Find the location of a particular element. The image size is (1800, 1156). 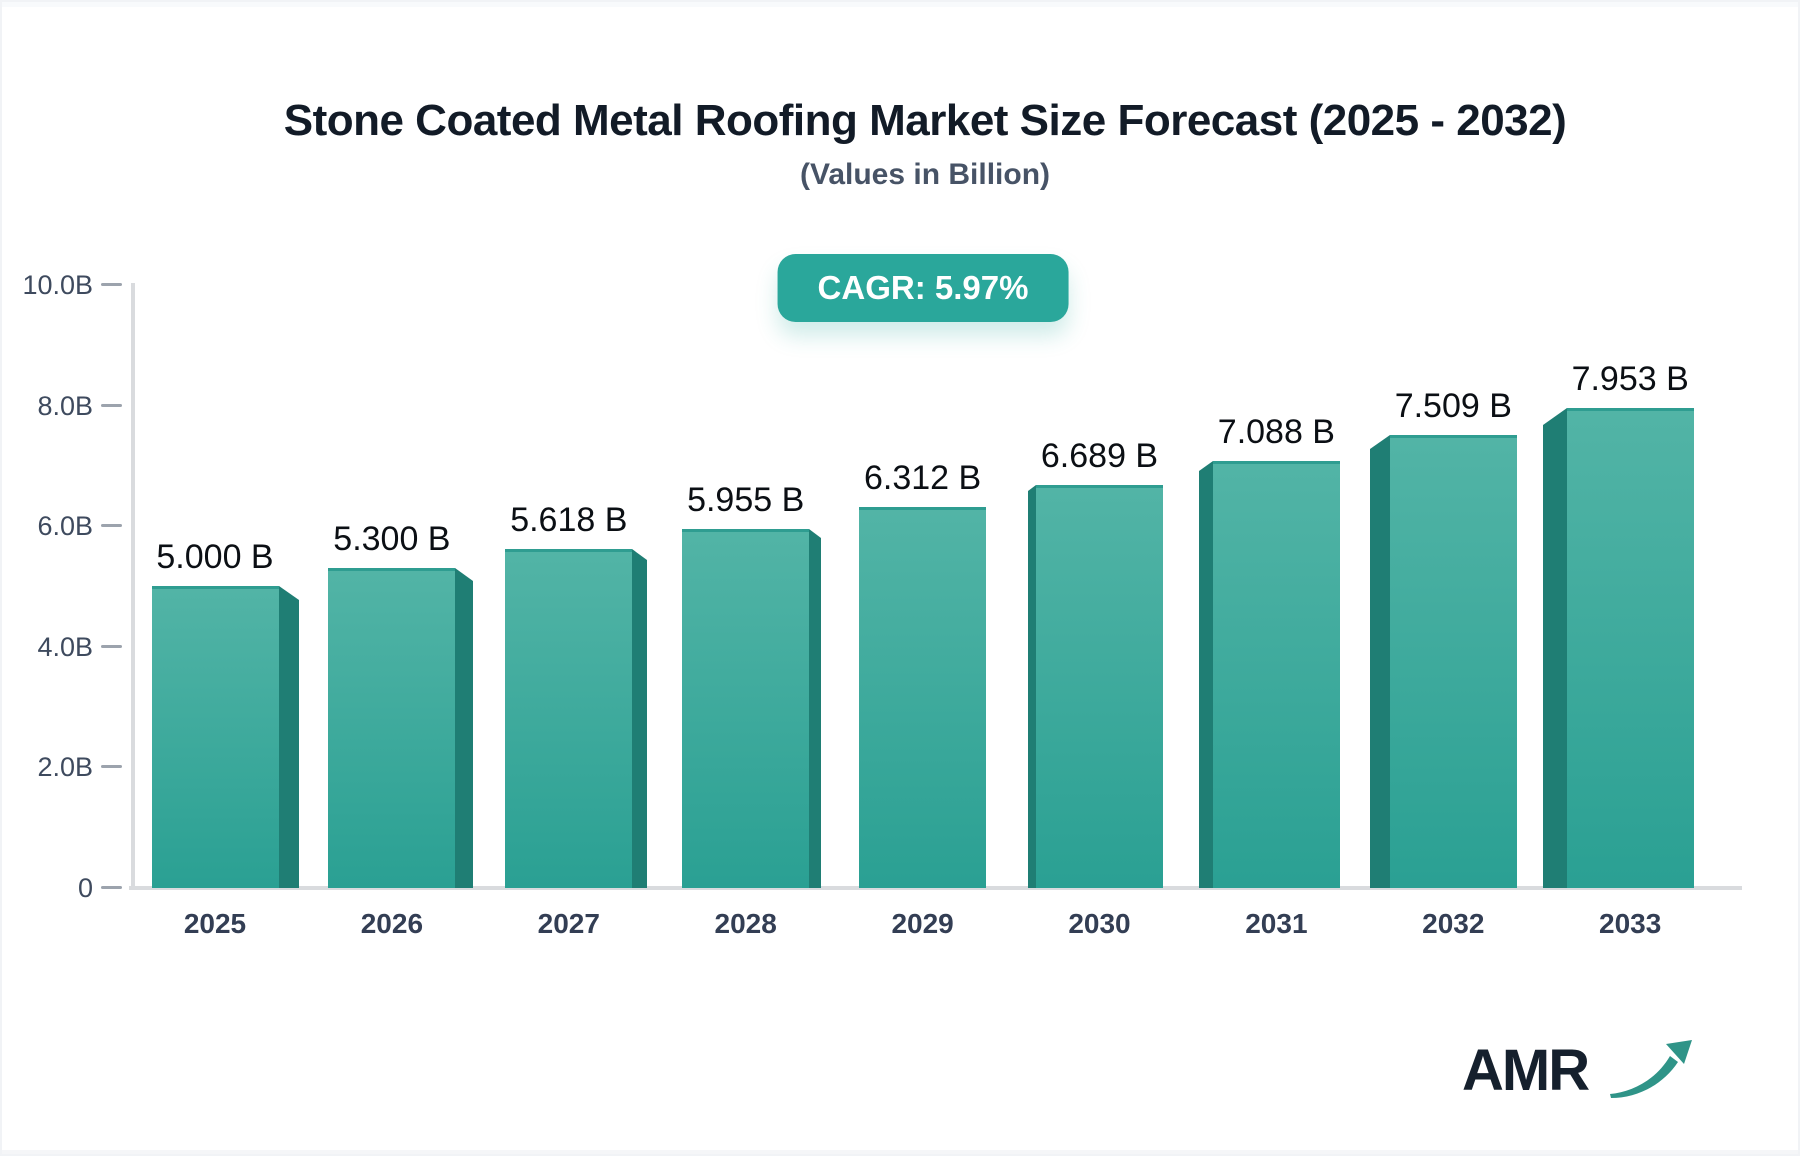

y-axis-line is located at coordinates (133, 586).